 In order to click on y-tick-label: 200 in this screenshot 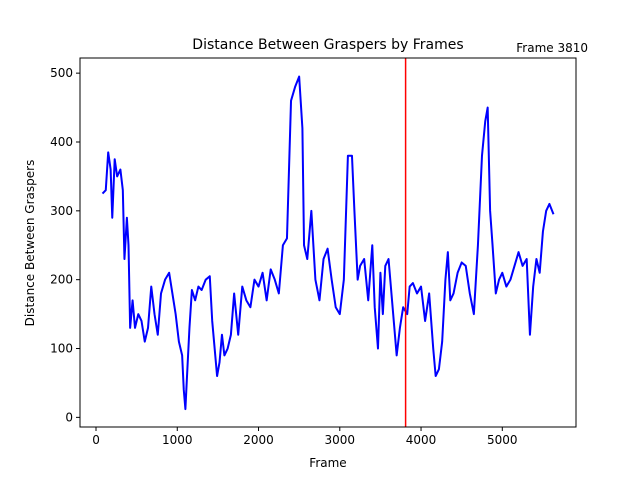, I will do `click(61, 280)`.